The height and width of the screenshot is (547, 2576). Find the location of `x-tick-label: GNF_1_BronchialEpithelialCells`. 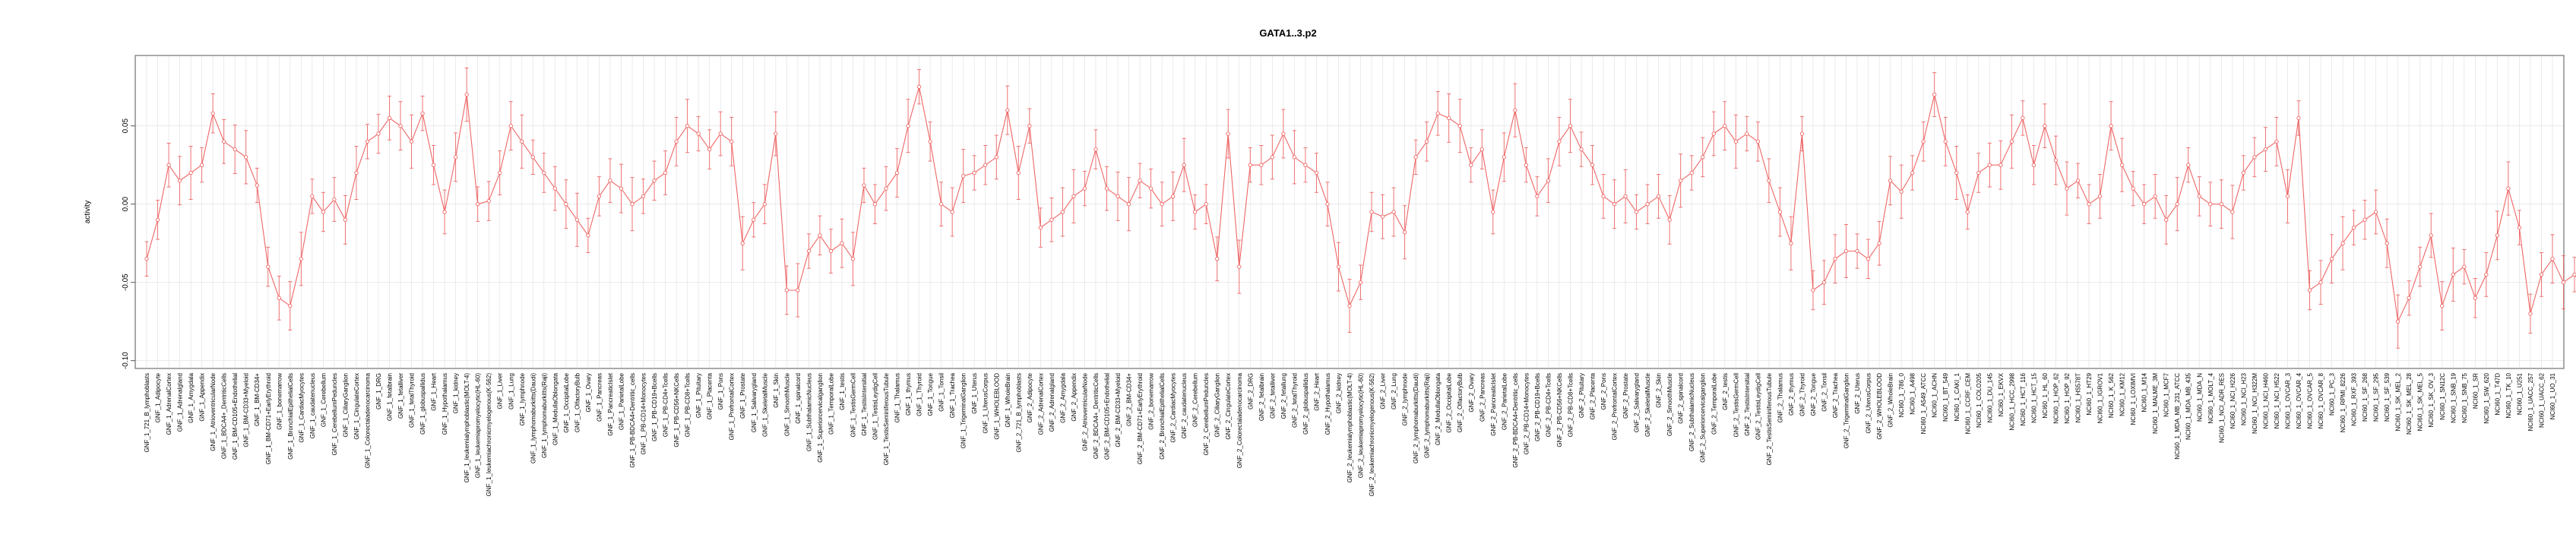

x-tick-label: GNF_1_BronchialEpithelialCells is located at coordinates (290, 416).